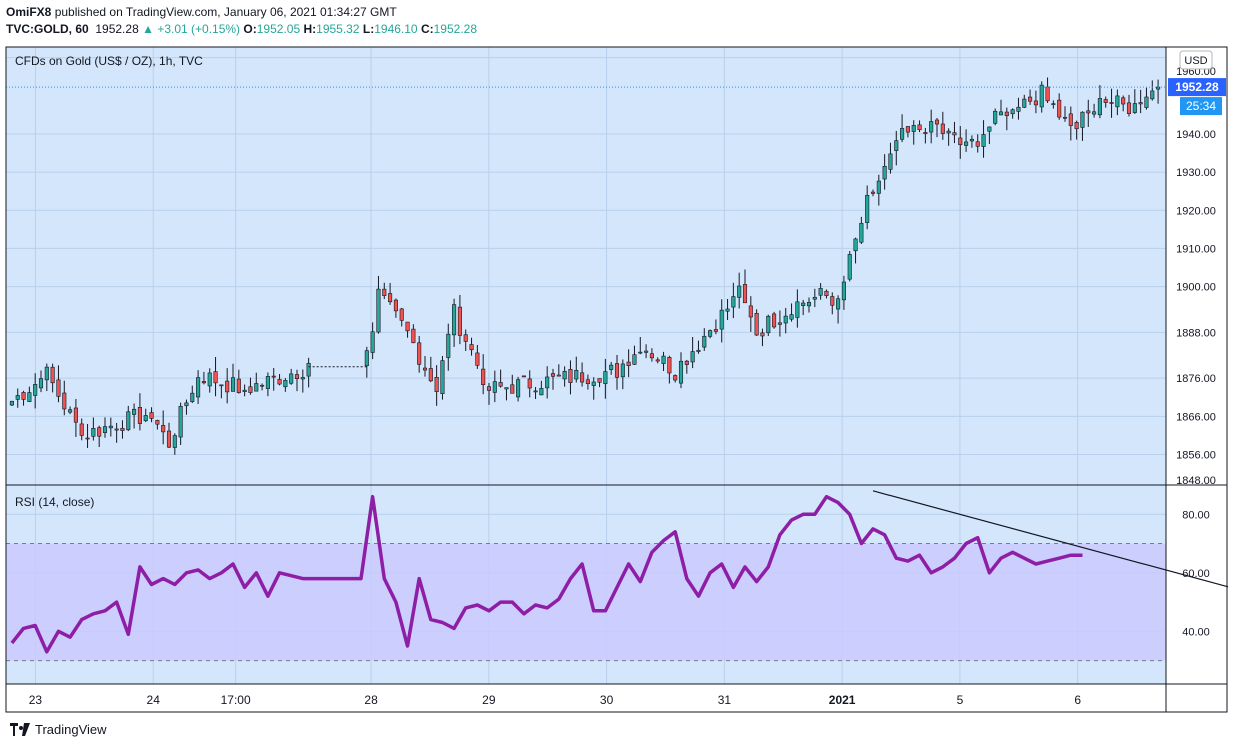 This screenshot has width=1233, height=750. I want to click on price-y-tick-label: 1930.00, so click(1196, 173).